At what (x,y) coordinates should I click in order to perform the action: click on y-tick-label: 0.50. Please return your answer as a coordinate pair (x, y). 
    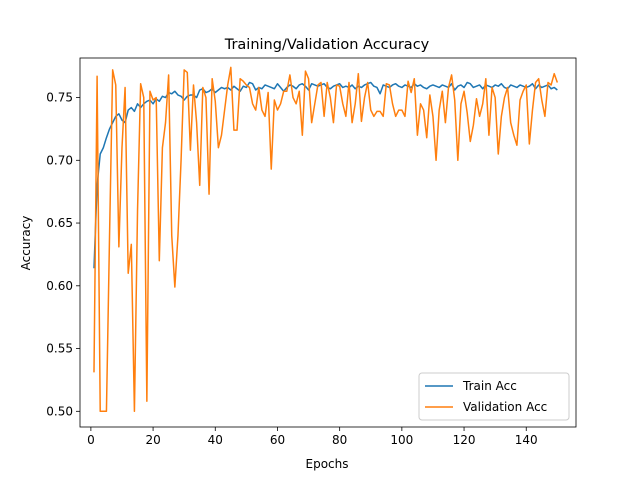
    Looking at the image, I should click on (59, 411).